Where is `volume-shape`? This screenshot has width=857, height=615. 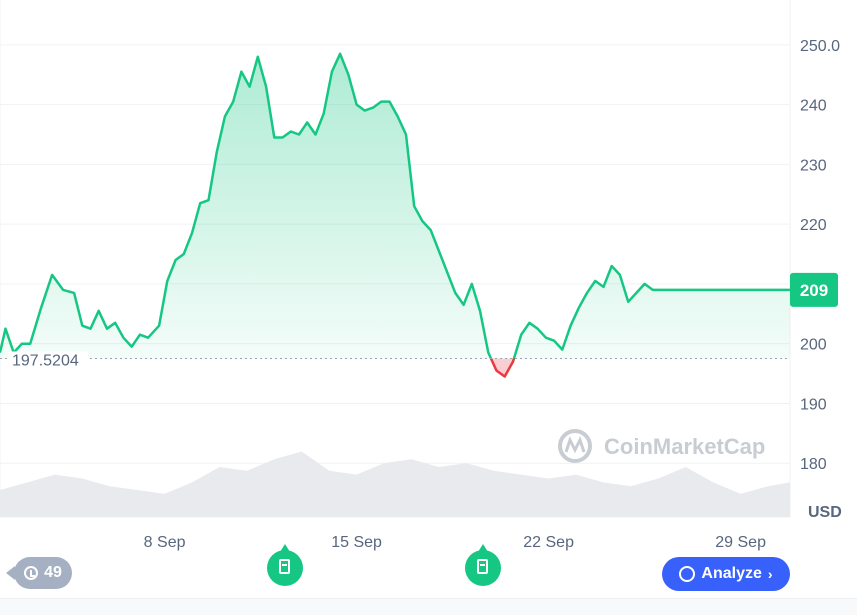
volume-shape is located at coordinates (395, 484).